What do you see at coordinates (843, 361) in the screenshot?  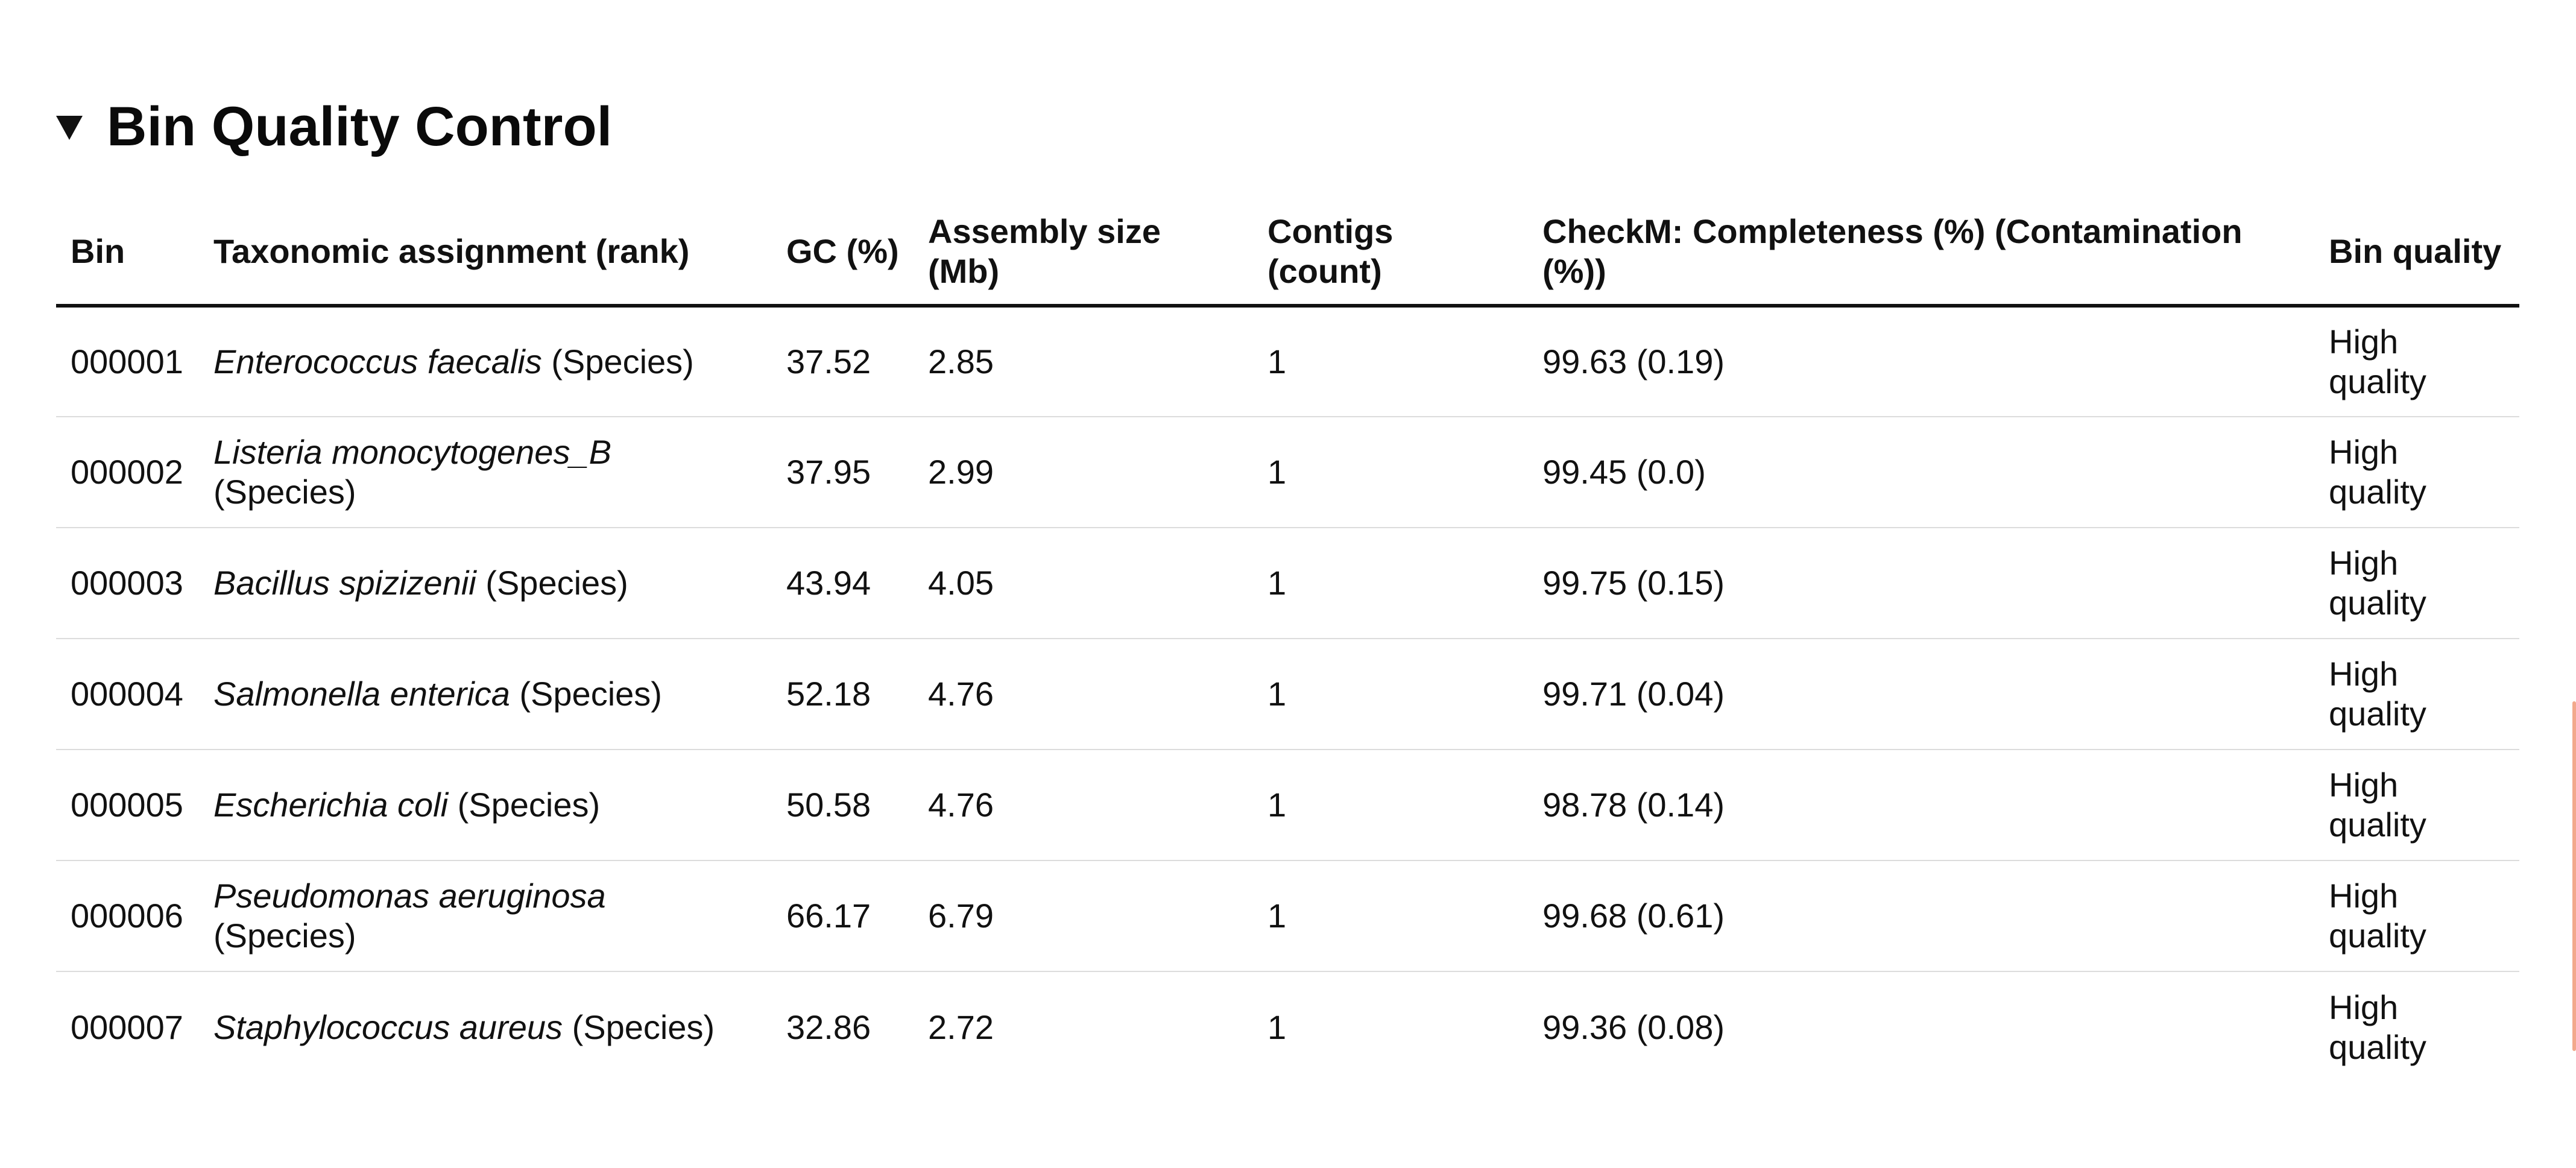 I see `cell-gc: 37.52` at bounding box center [843, 361].